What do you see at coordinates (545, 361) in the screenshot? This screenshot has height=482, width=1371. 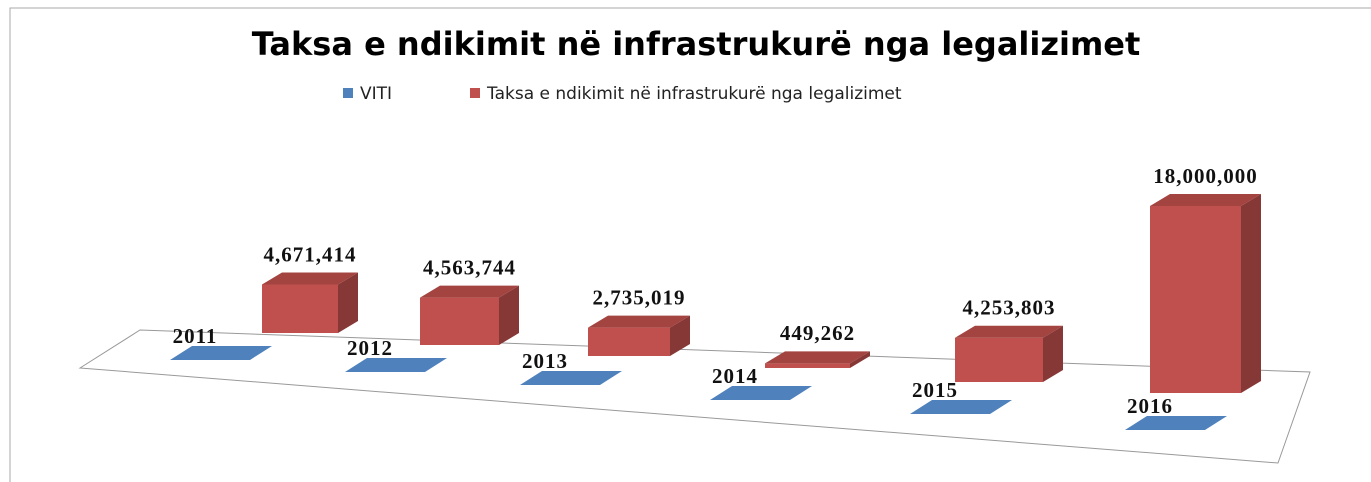 I see `data-label: 2013` at bounding box center [545, 361].